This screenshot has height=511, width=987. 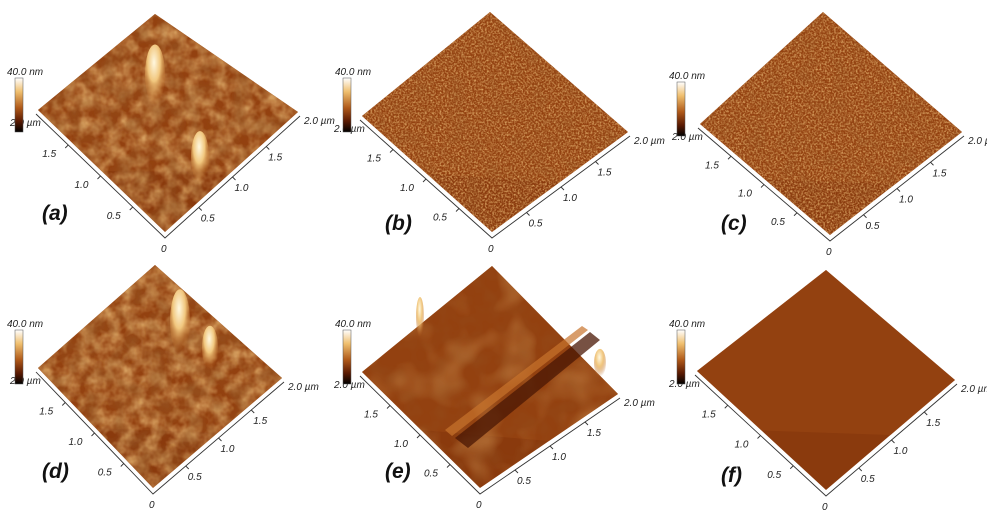 What do you see at coordinates (734, 223) in the screenshot?
I see `panel-label: (c)` at bounding box center [734, 223].